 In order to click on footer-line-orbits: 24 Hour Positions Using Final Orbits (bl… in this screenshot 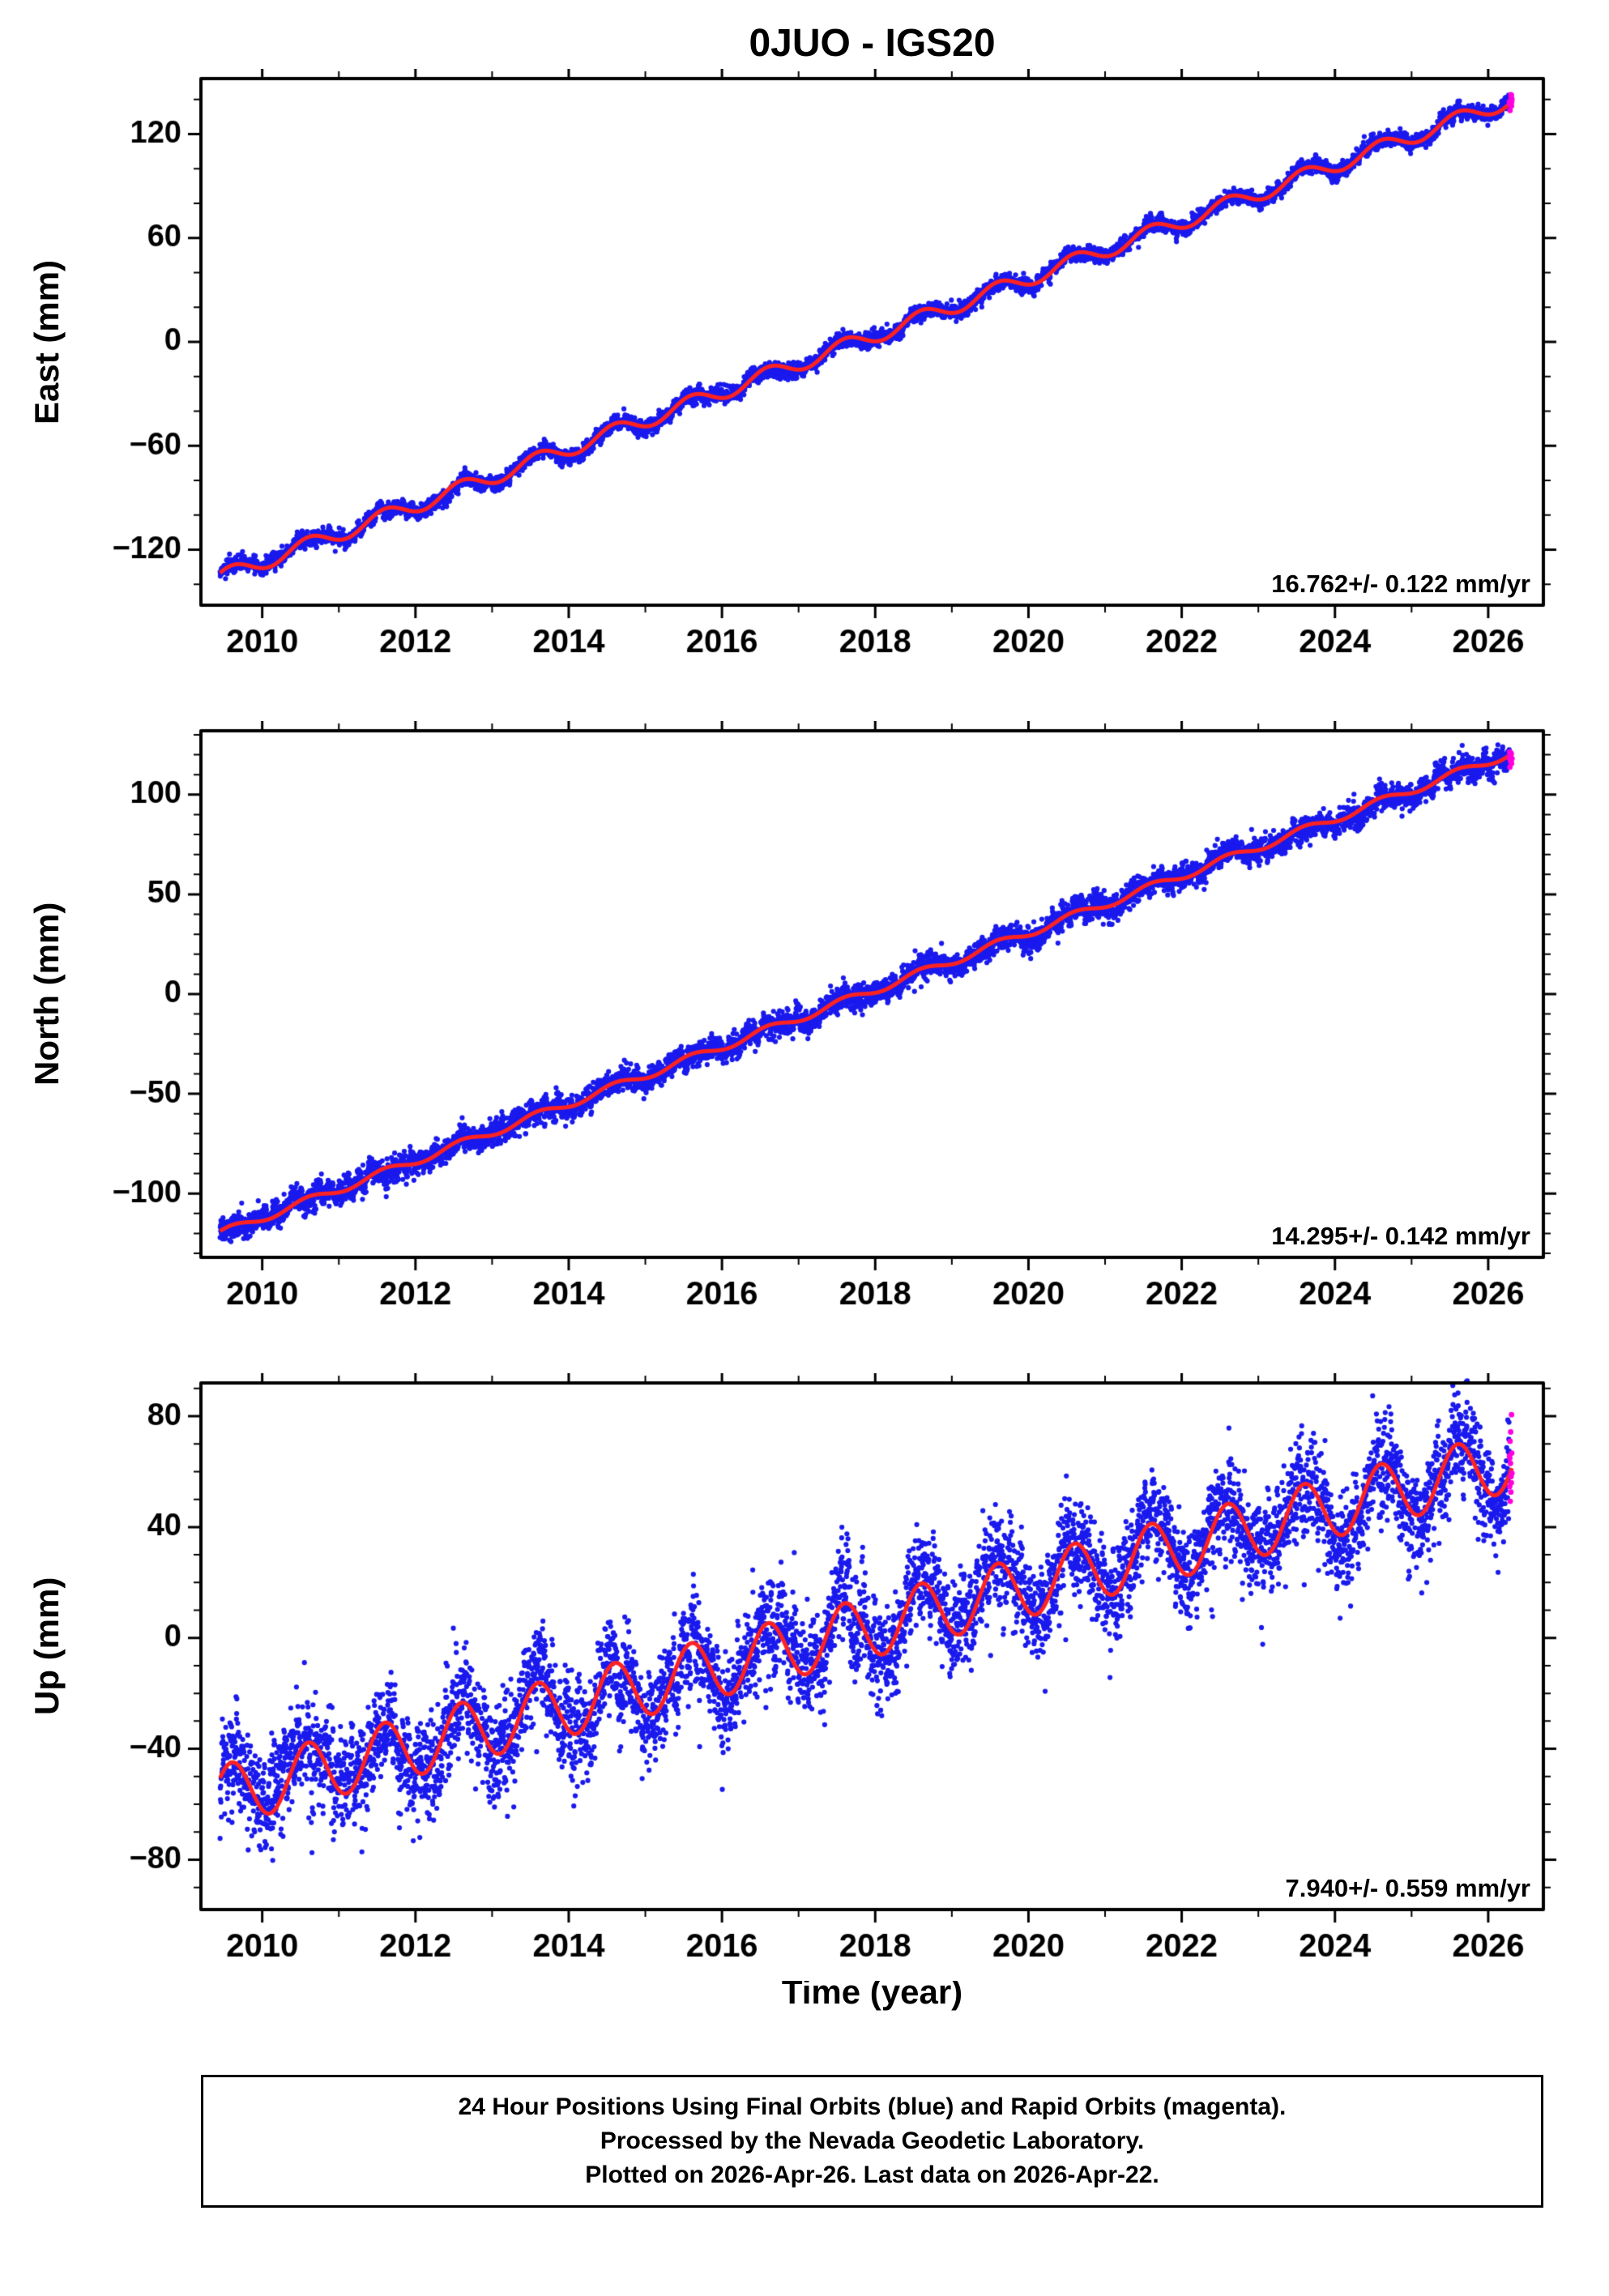, I will do `click(872, 2106)`.